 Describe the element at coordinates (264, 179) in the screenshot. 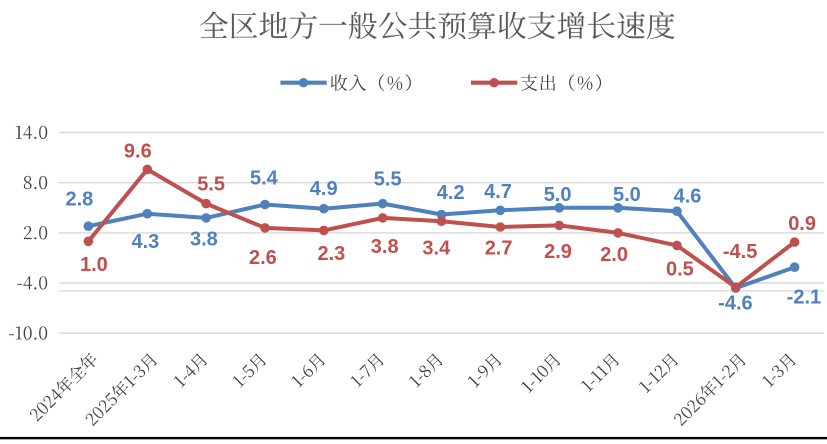

I see `svg-text: 5.4` at that location.